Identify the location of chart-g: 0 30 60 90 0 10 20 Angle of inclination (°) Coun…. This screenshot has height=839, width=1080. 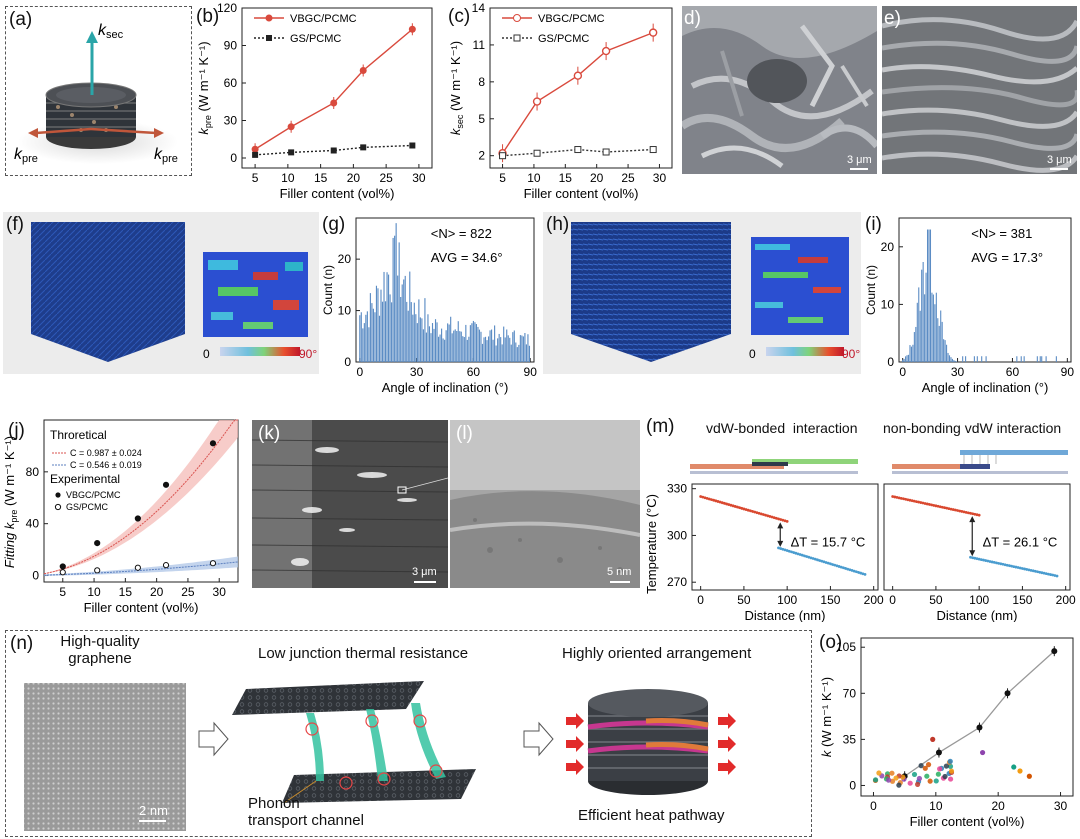
(429, 306).